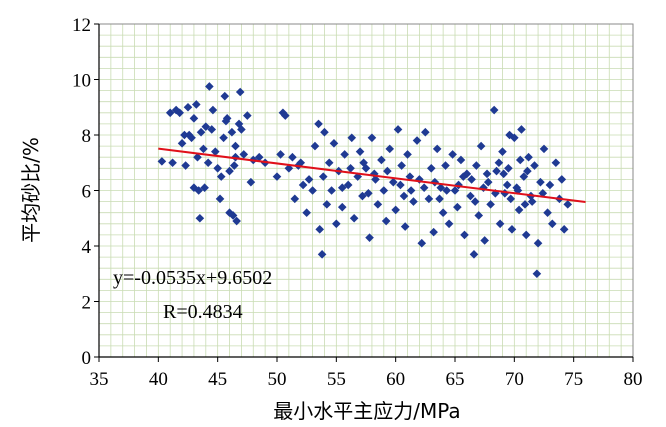 This screenshot has width=666, height=427. Describe the element at coordinates (336, 379) in the screenshot. I see `x-tick-label: 55` at that location.